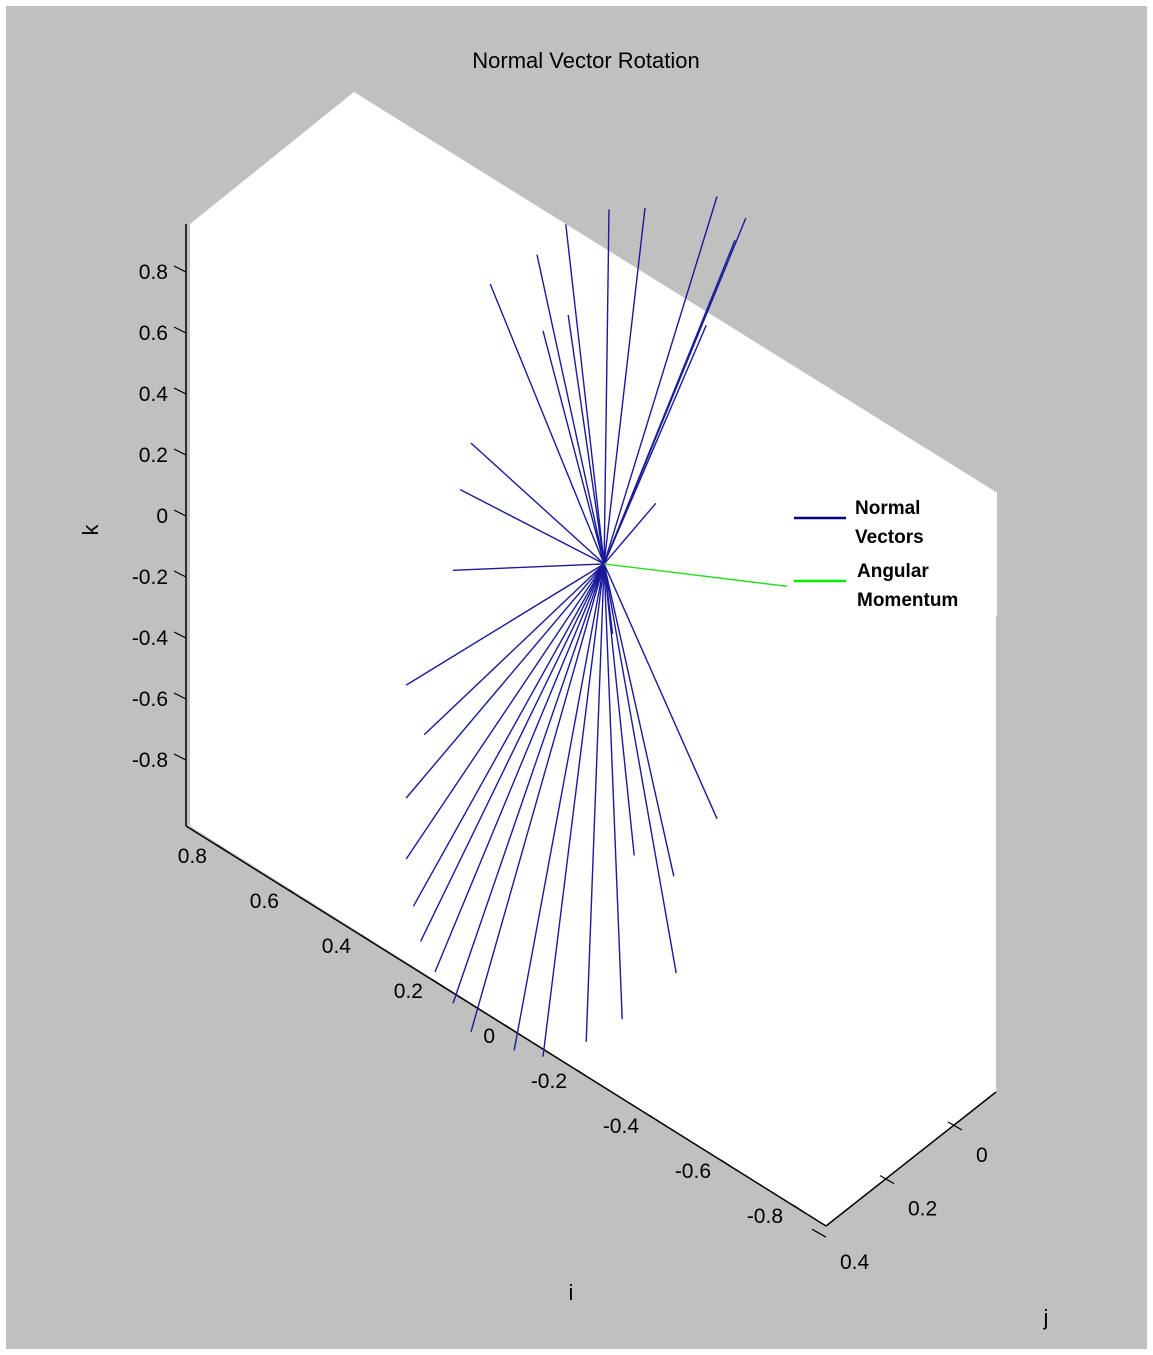  What do you see at coordinates (150, 699) in the screenshot?
I see `k-tick-label: -0.6` at bounding box center [150, 699].